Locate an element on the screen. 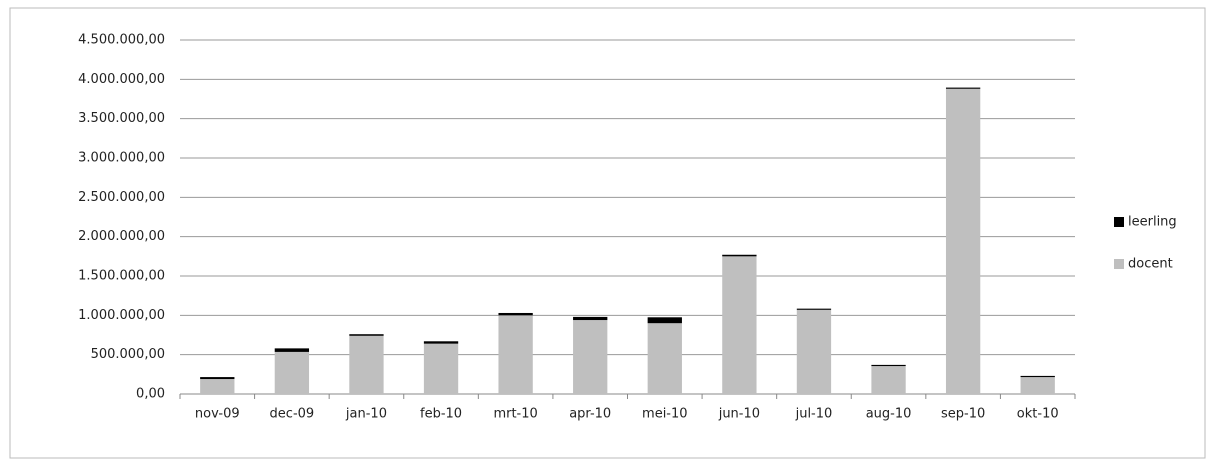 This screenshot has height=467, width=1210. y-tick-label: 2.500.000,00 is located at coordinates (121, 197).